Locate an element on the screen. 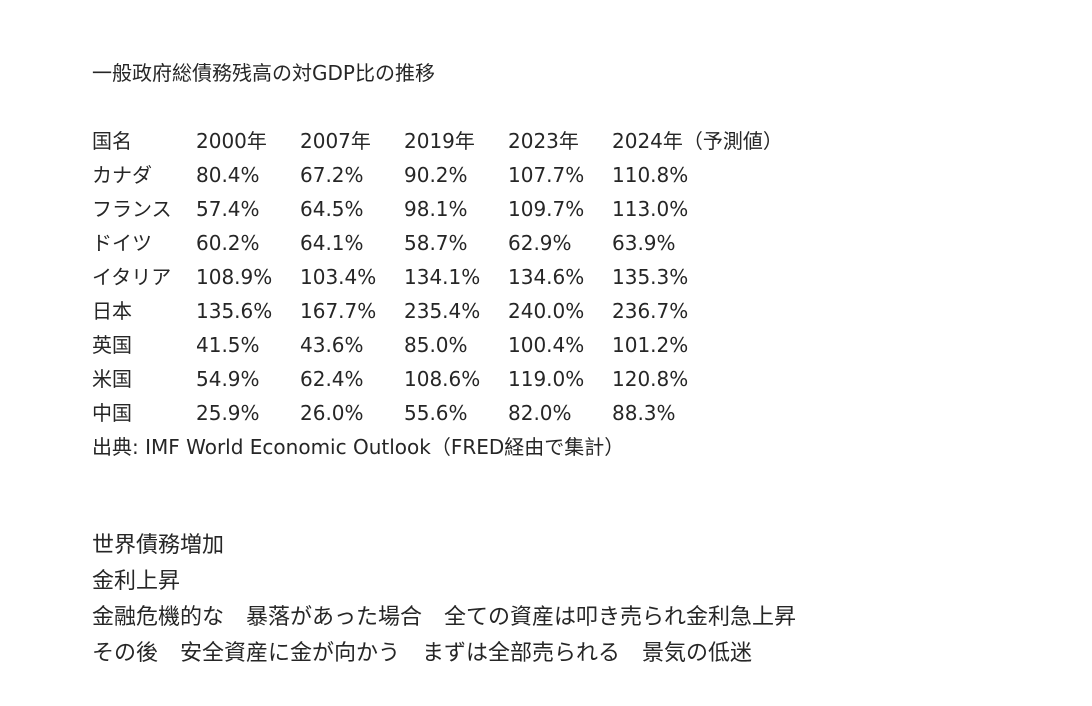 Image resolution: width=1092 pixels, height=706 pixels. table-row: 英国 41.5% 43.6% 85.0% 100.4% 101.2% is located at coordinates (572, 345).